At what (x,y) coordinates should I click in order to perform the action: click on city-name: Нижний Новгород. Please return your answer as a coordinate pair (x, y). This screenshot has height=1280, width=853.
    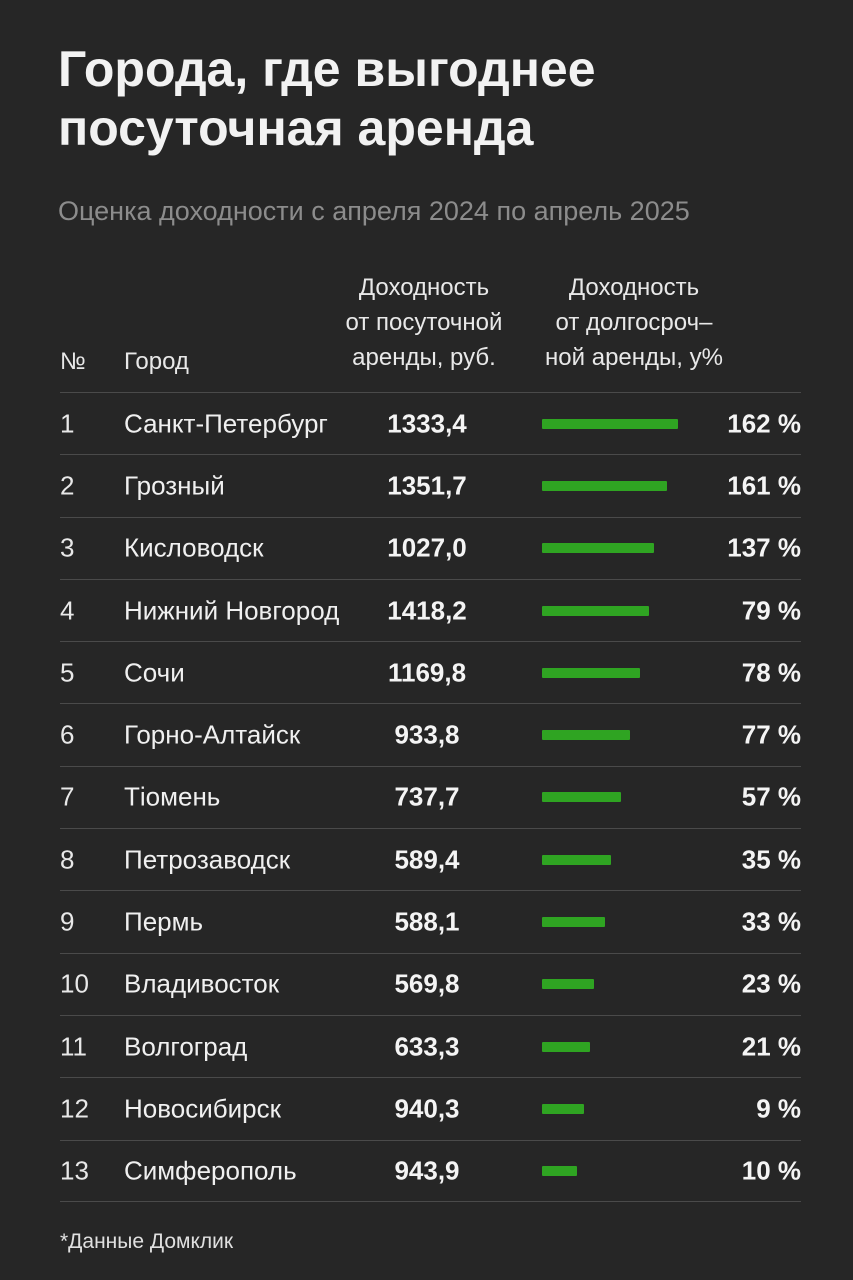
    Looking at the image, I should click on (232, 610).